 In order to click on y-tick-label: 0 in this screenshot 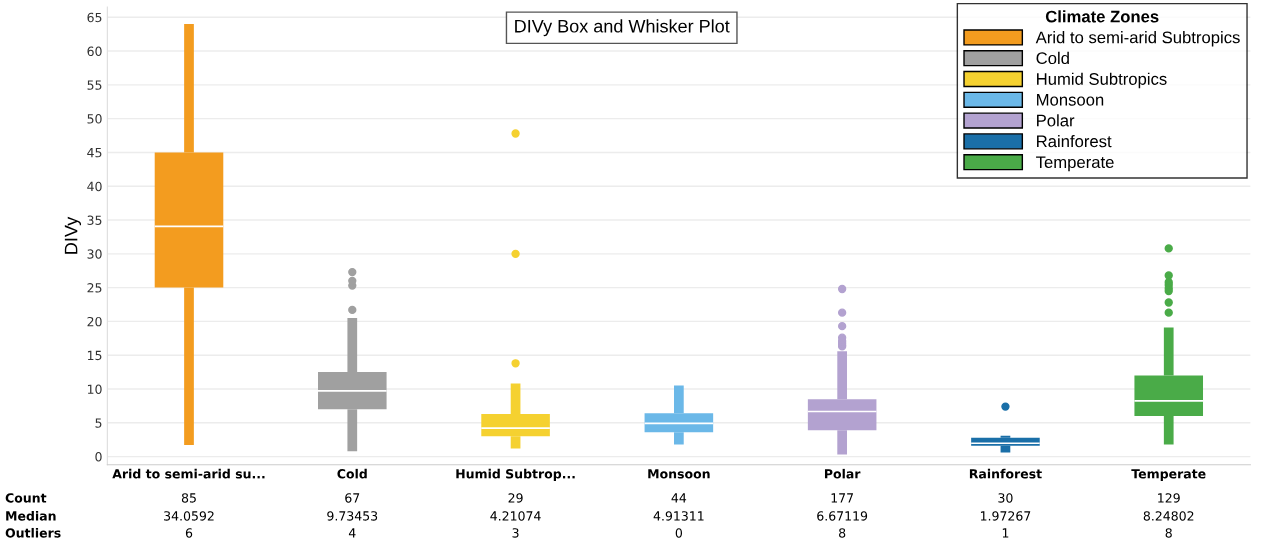, I will do `click(98, 457)`.